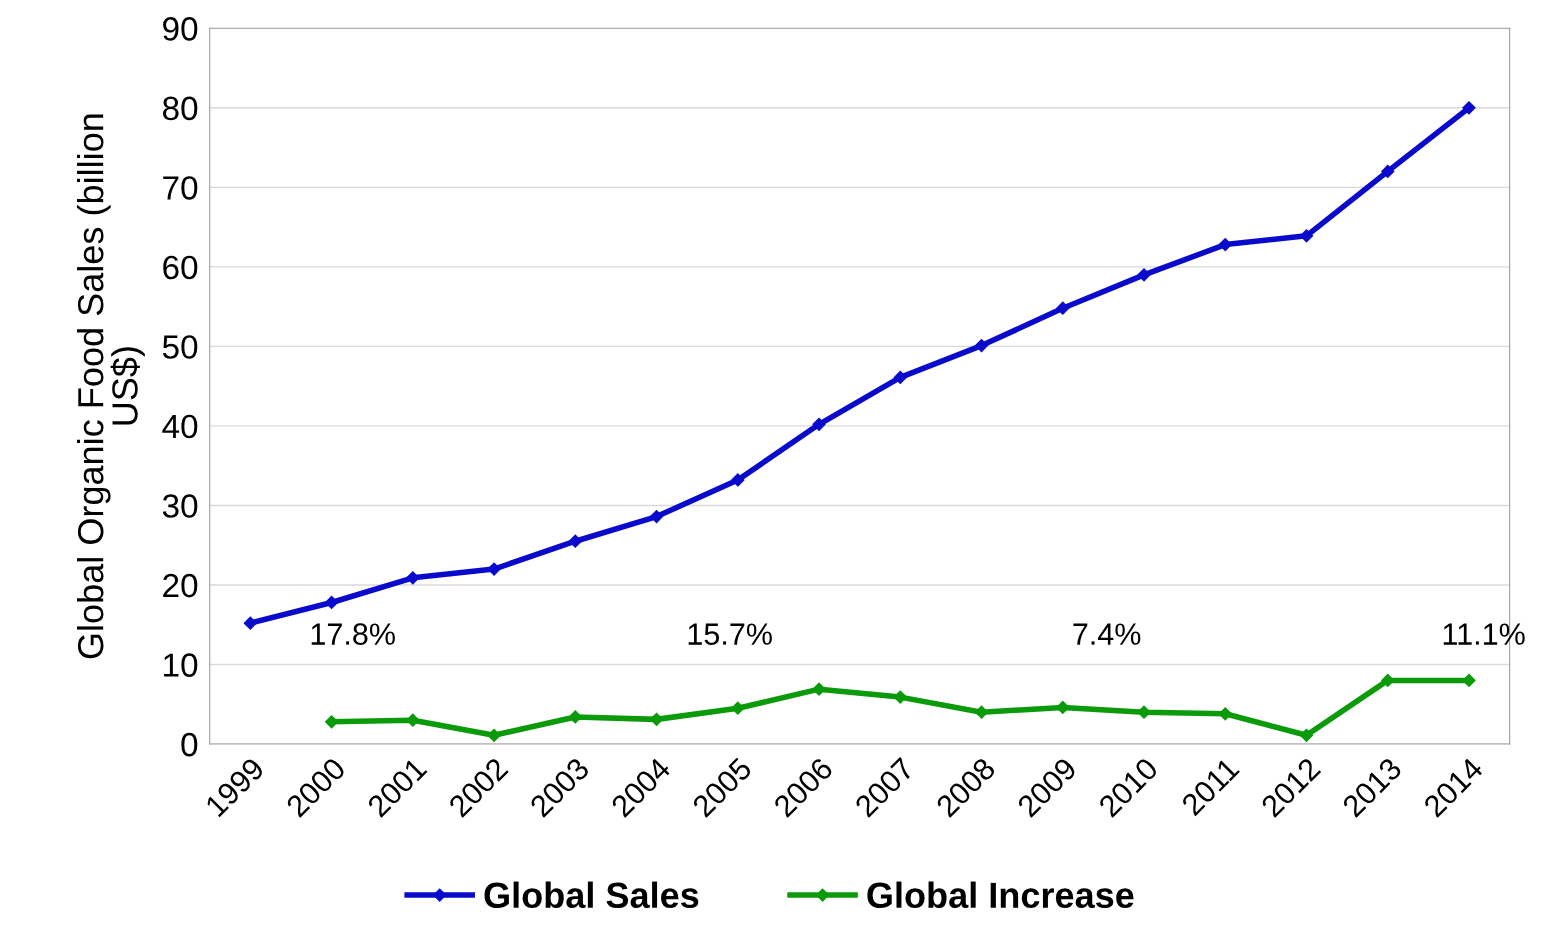 This screenshot has width=1542, height=943. Describe the element at coordinates (180, 267) in the screenshot. I see `y-tick-label: 60` at that location.